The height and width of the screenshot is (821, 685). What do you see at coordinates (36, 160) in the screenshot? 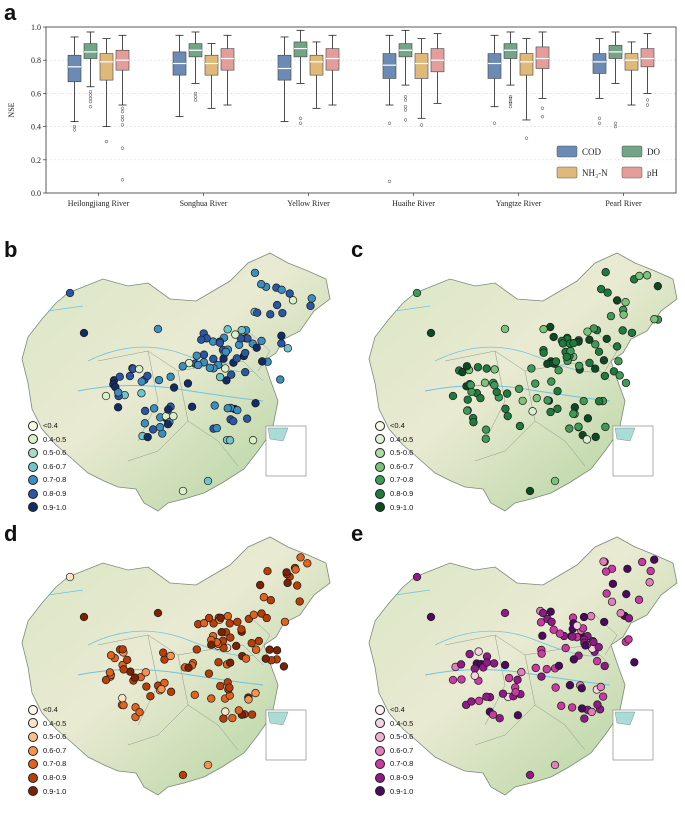
I see `y-tick-label: 0.2` at bounding box center [36, 160].